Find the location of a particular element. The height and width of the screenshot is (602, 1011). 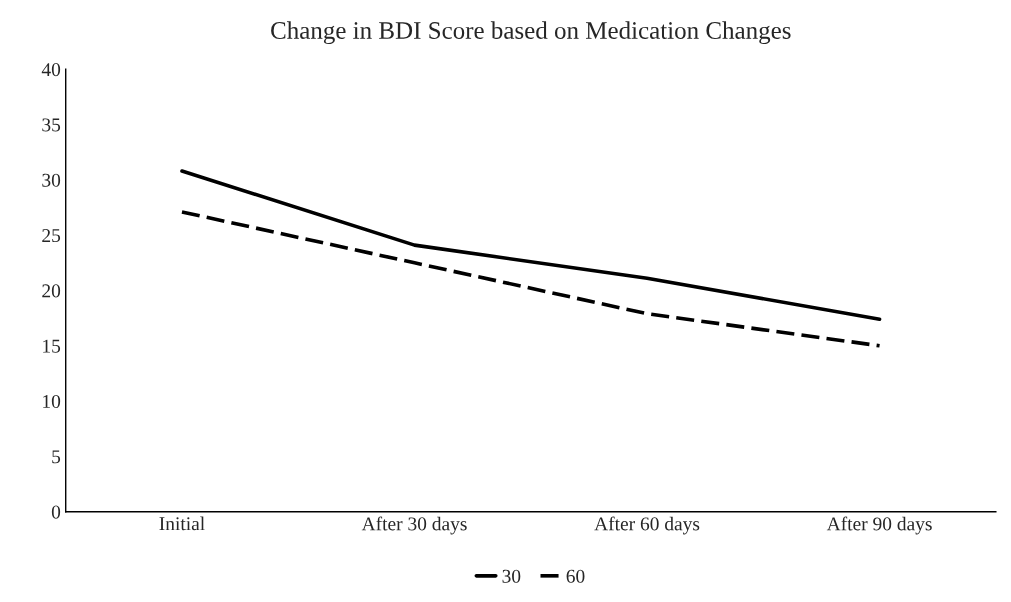

legend-label: 30 is located at coordinates (511, 576).